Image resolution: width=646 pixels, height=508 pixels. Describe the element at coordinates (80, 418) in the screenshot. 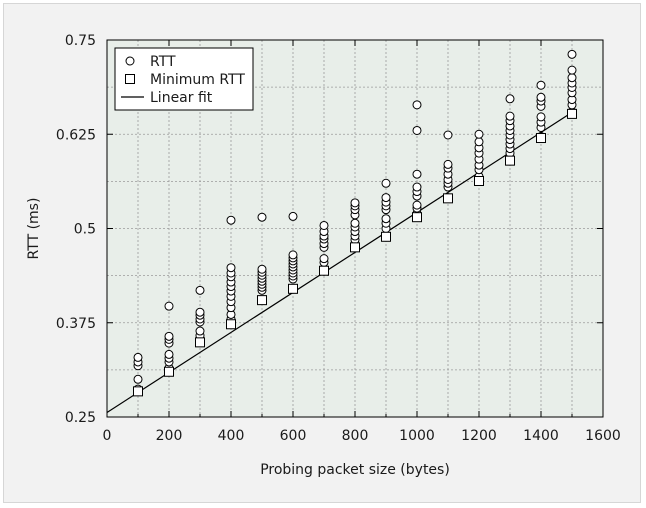

I see `y-tick-label: 0.25` at that location.